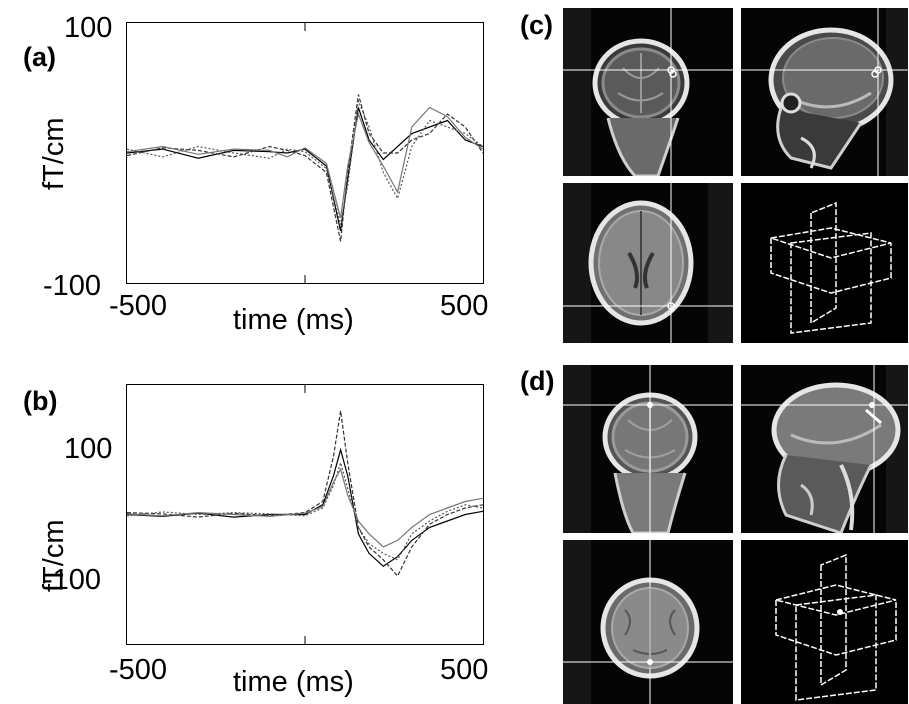  Describe the element at coordinates (464, 670) in the screenshot. I see `xtick-b-max: 500` at that location.